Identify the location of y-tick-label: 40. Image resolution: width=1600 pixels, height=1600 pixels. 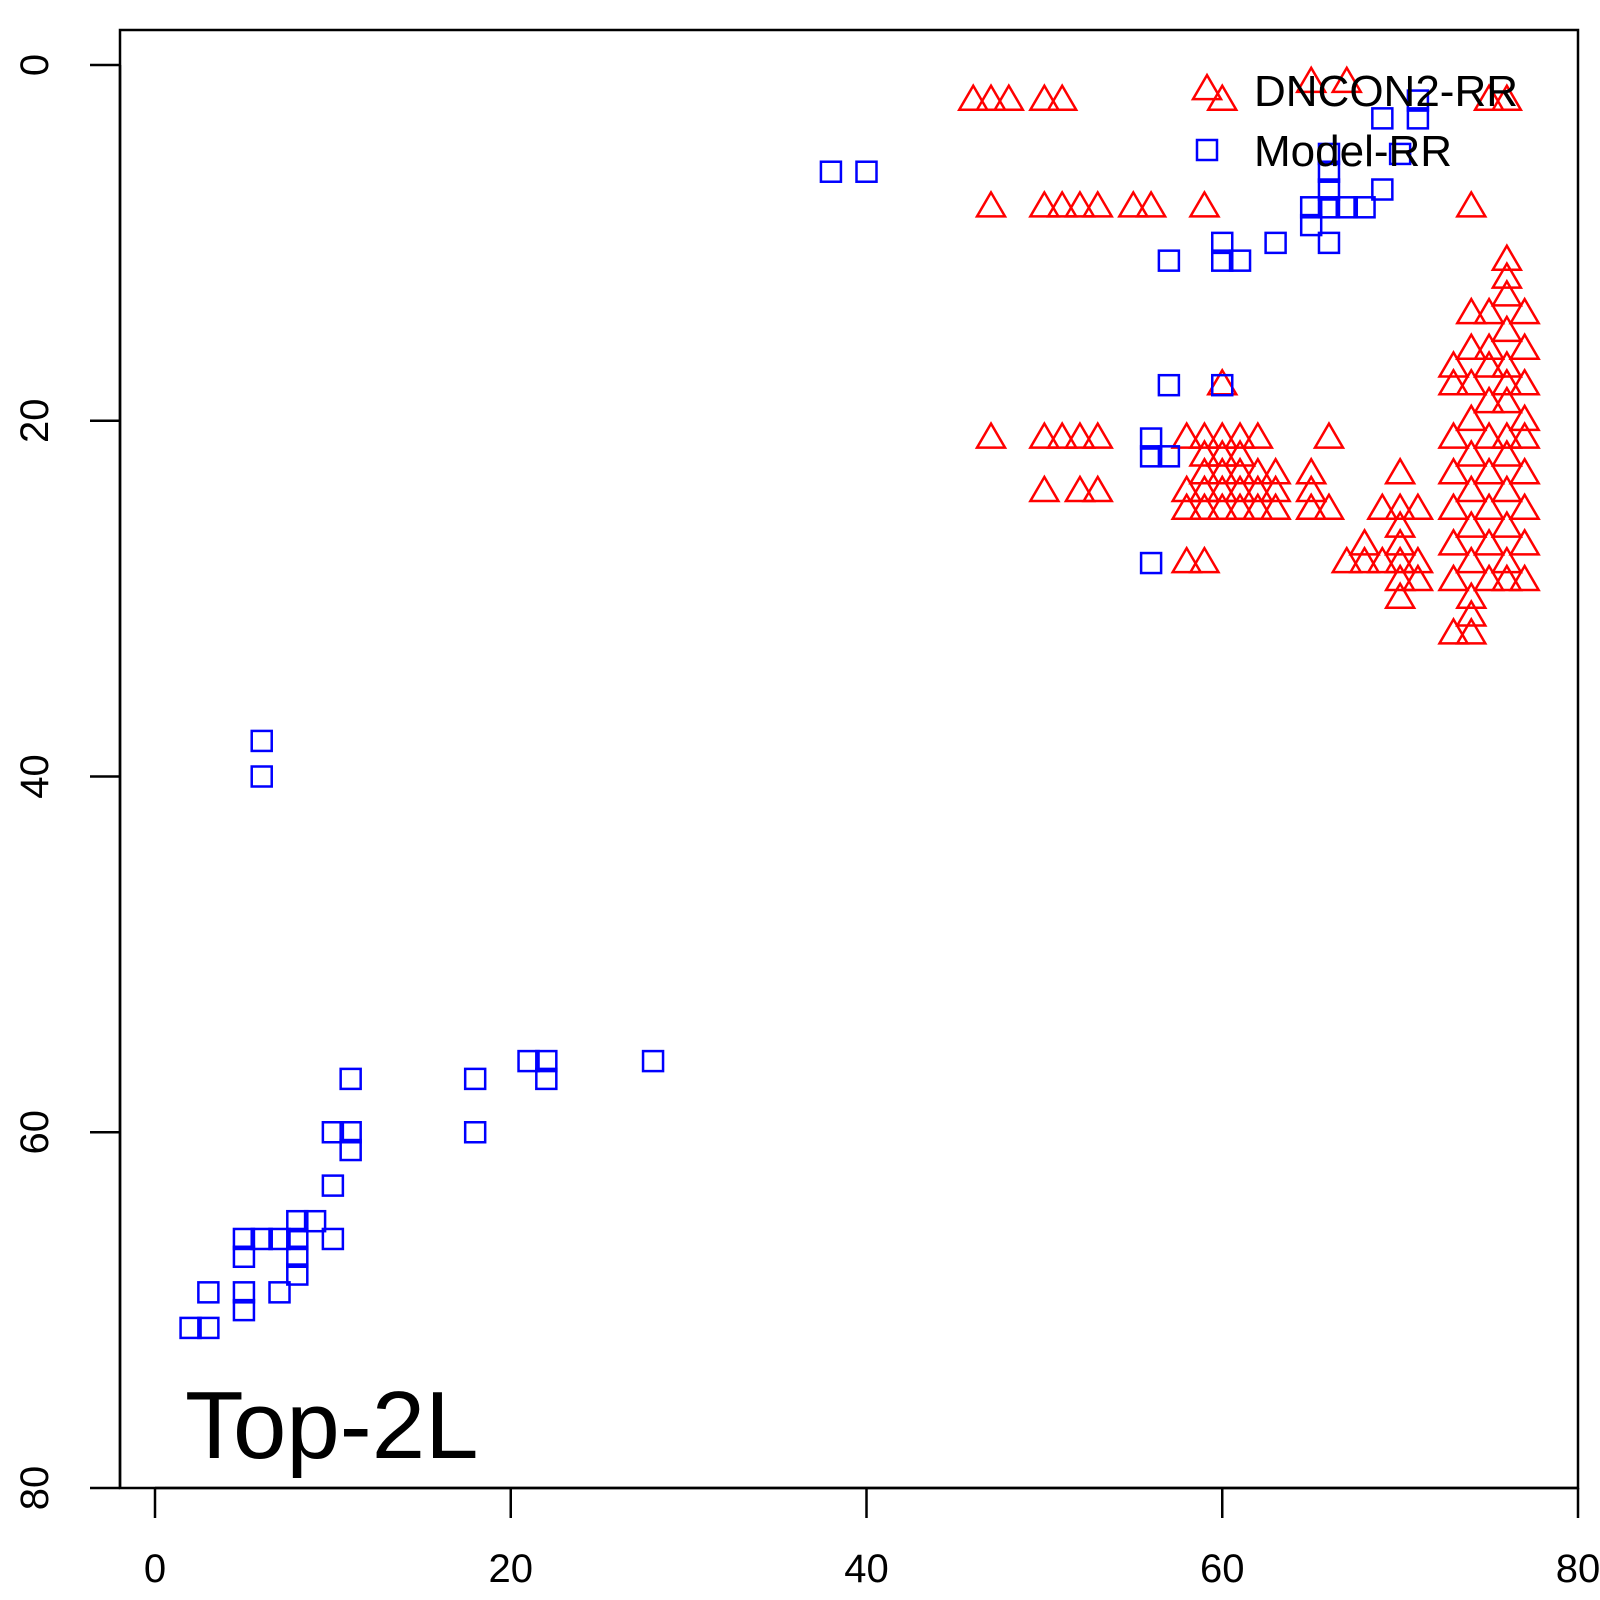
(35, 776).